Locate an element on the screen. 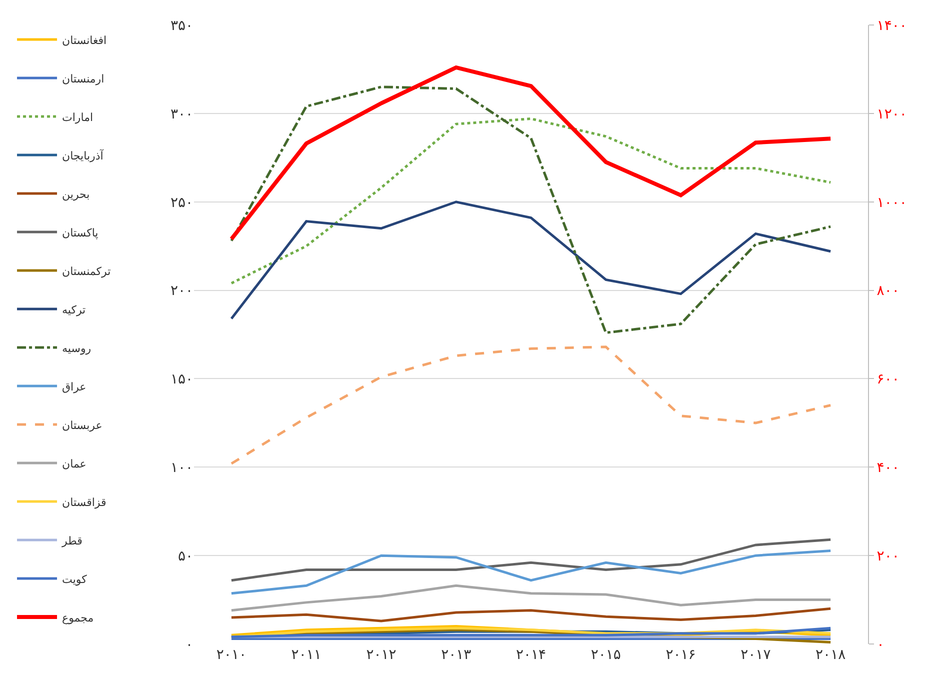 The width and height of the screenshot is (933, 689). y-tick-label: ۵۰ is located at coordinates (185, 556).